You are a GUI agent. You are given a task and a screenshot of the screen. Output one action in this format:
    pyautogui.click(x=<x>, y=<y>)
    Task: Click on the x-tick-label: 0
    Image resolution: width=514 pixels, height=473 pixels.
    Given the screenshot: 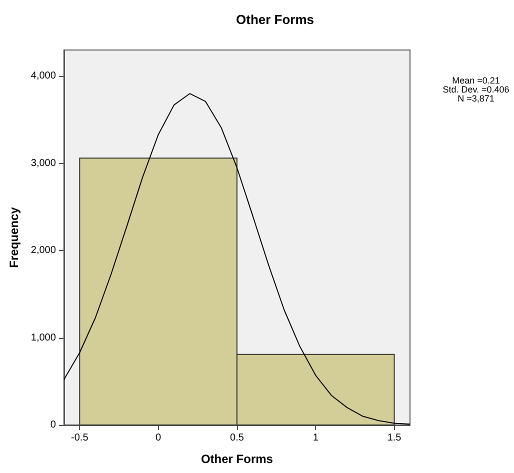 What is the action you would take?
    pyautogui.click(x=159, y=438)
    